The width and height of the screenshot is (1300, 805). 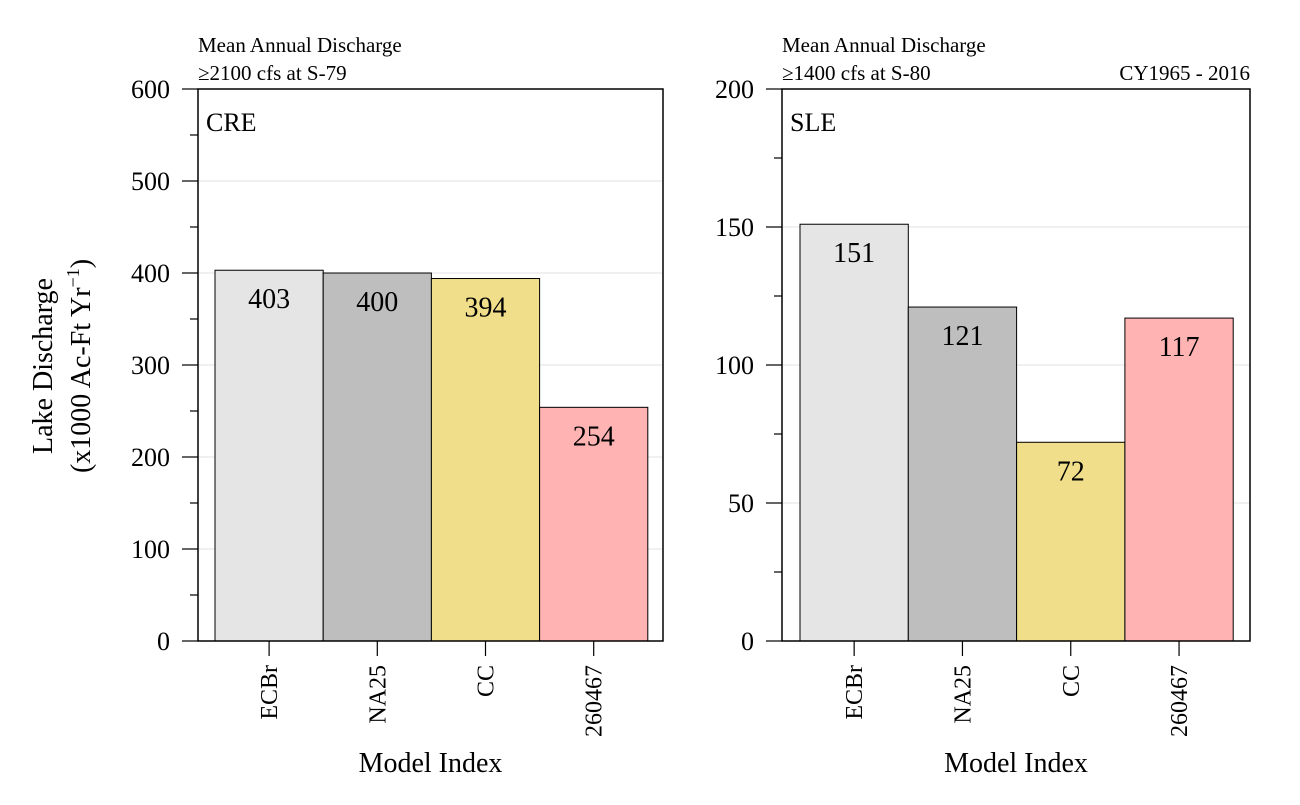 What do you see at coordinates (962, 336) in the screenshot?
I see `bar-value-label: 121` at bounding box center [962, 336].